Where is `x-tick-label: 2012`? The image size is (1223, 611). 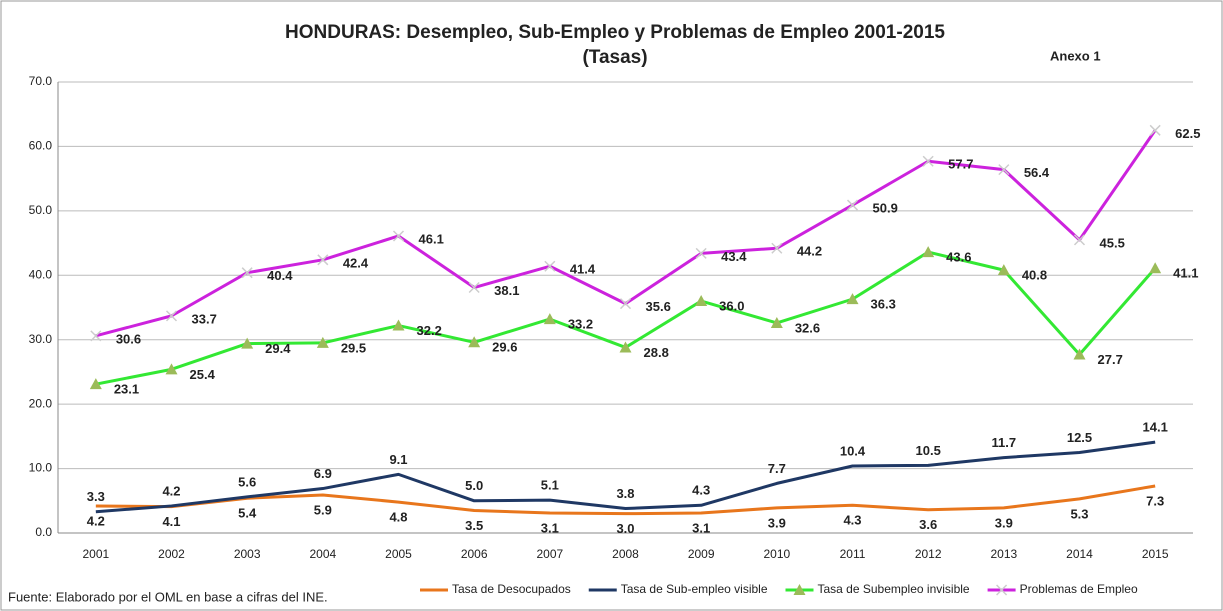 x-tick-label: 2012 is located at coordinates (928, 554).